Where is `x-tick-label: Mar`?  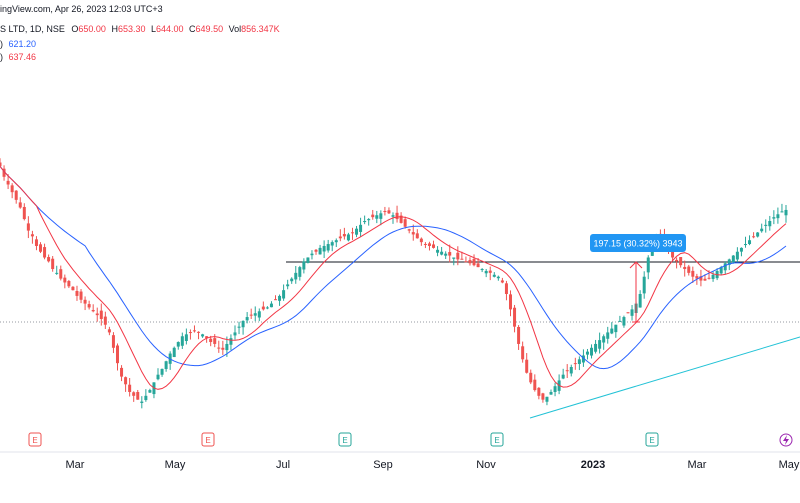
x-tick-label: Mar is located at coordinates (75, 465).